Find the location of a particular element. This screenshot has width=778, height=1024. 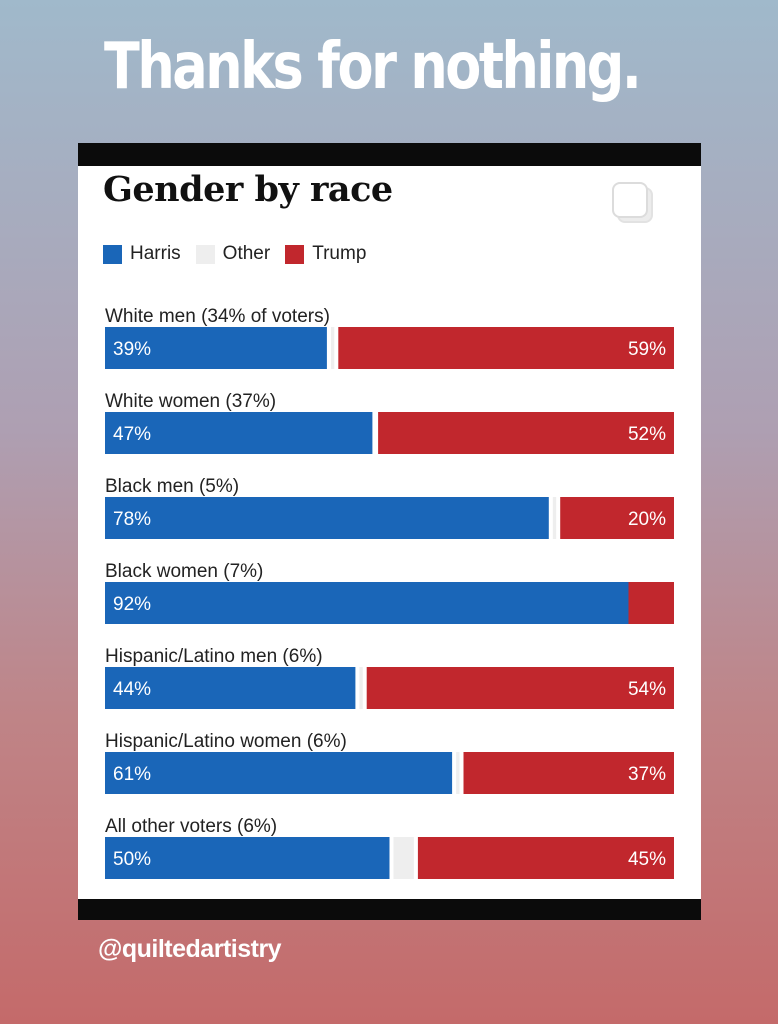

headline: Thanks for nothing. is located at coordinates (373, 67).